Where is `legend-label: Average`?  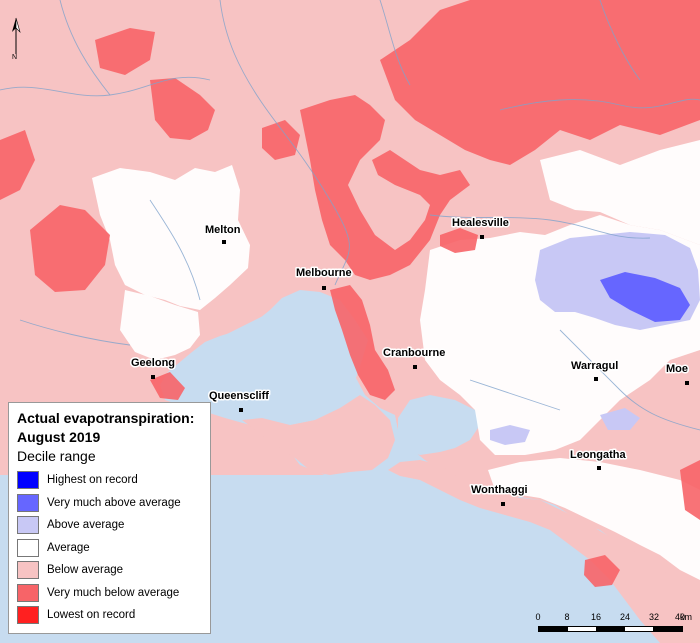 legend-label: Average is located at coordinates (68, 547).